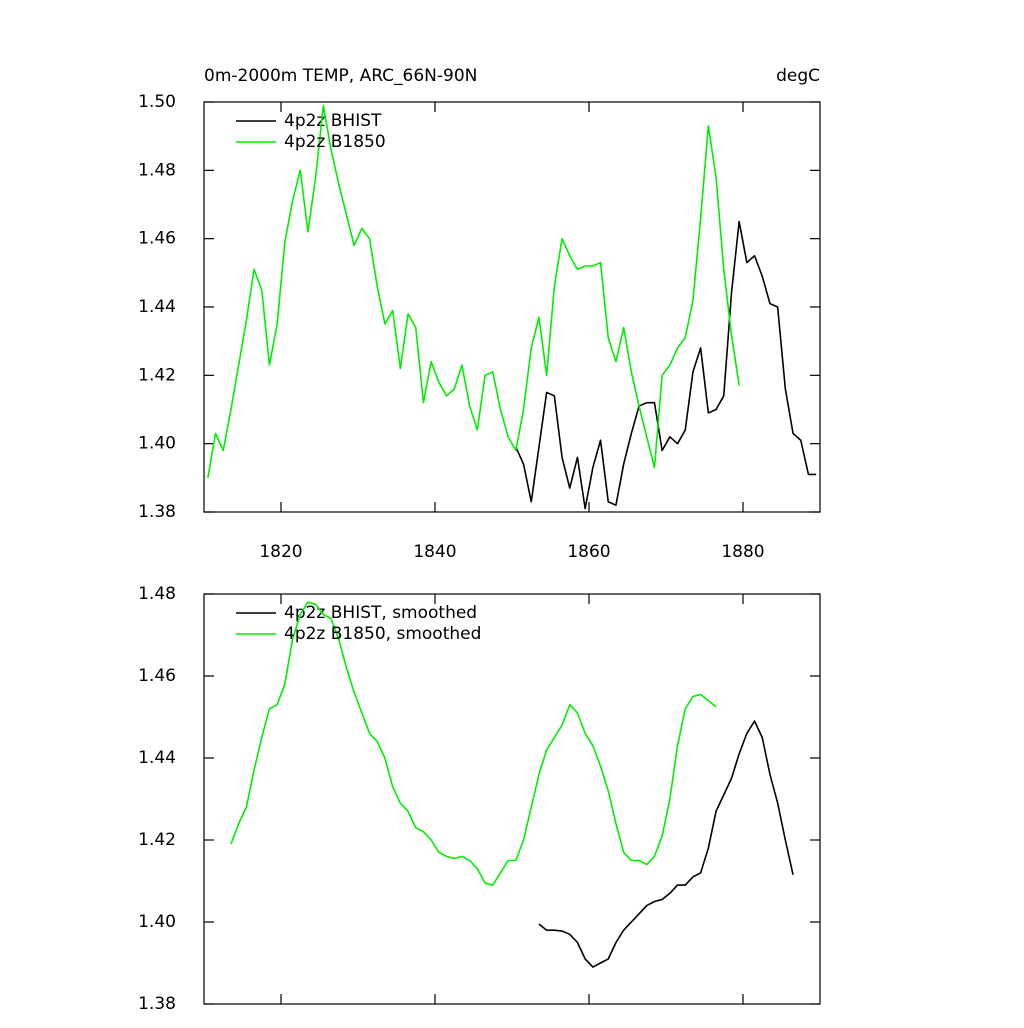 The image size is (1024, 1028). I want to click on legend-label: 4p2z B1850, smoothed, so click(382, 634).